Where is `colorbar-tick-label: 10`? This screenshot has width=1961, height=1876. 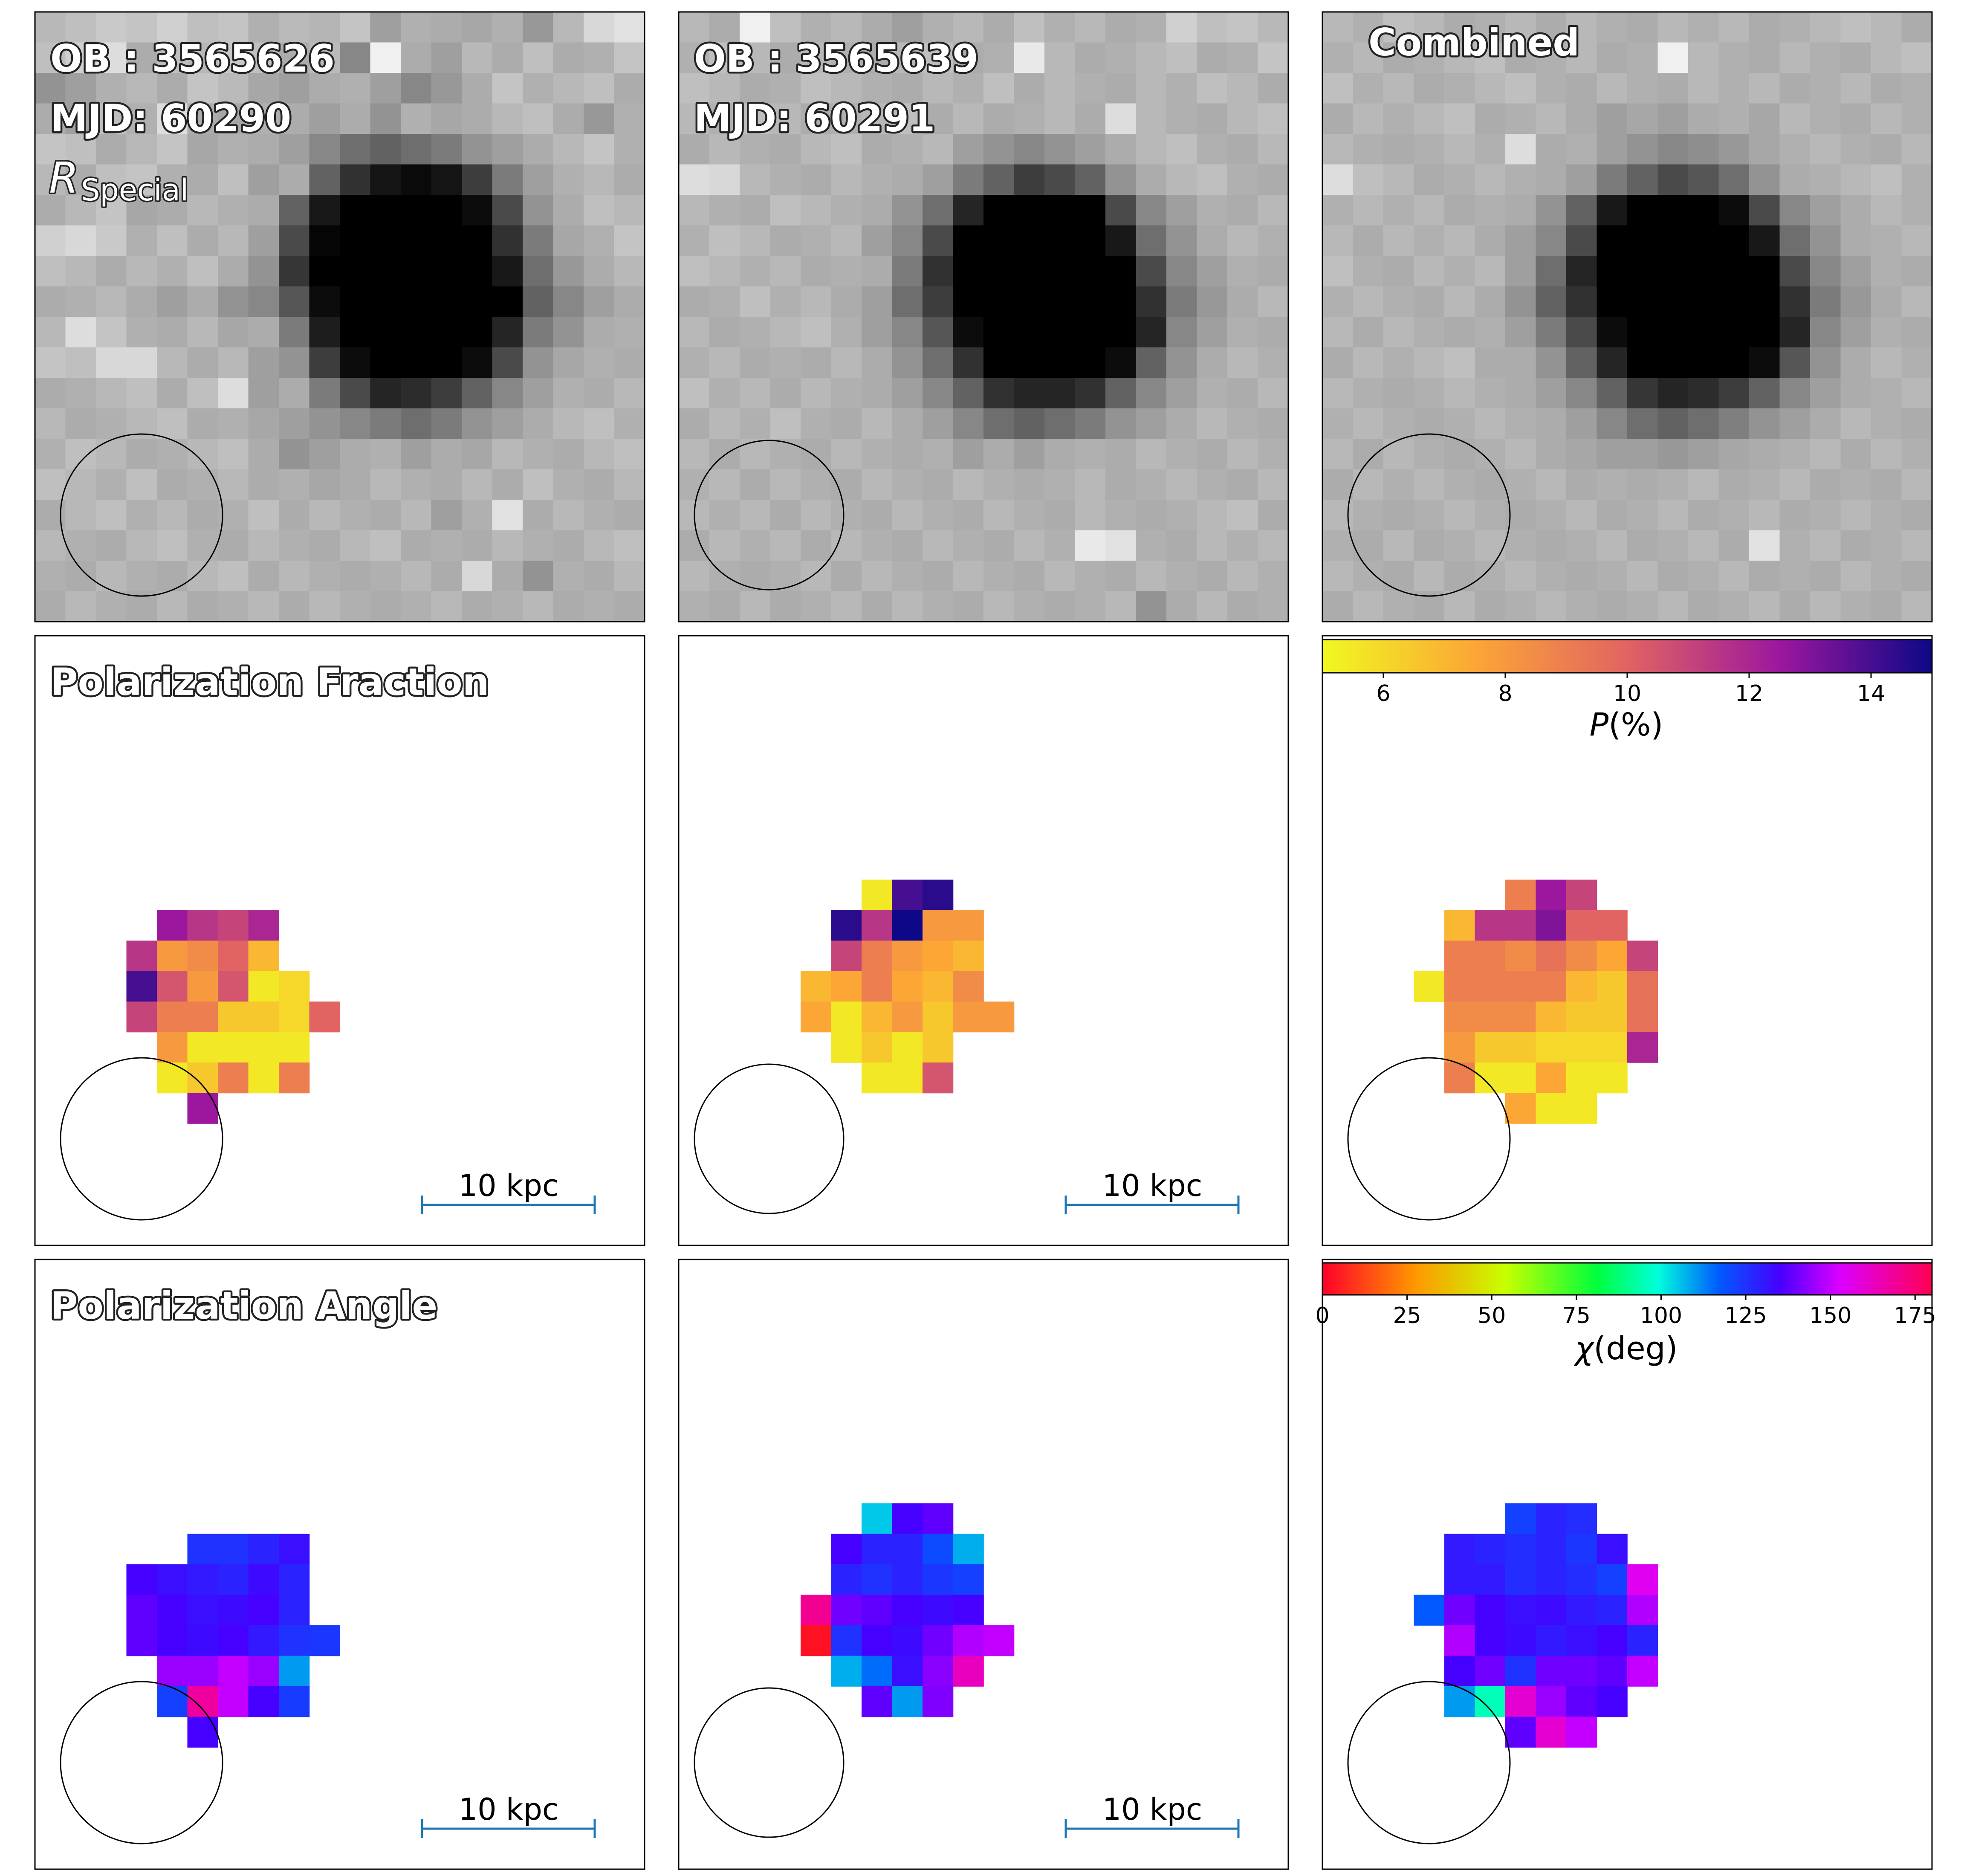 colorbar-tick-label: 10 is located at coordinates (1627, 694).